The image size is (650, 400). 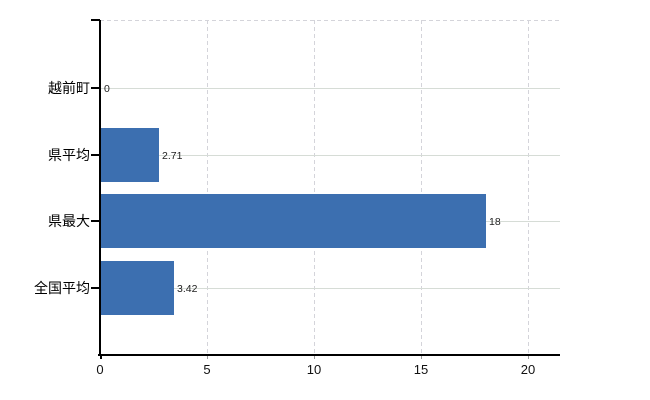 What do you see at coordinates (330, 20) in the screenshot?
I see `plot-top-border` at bounding box center [330, 20].